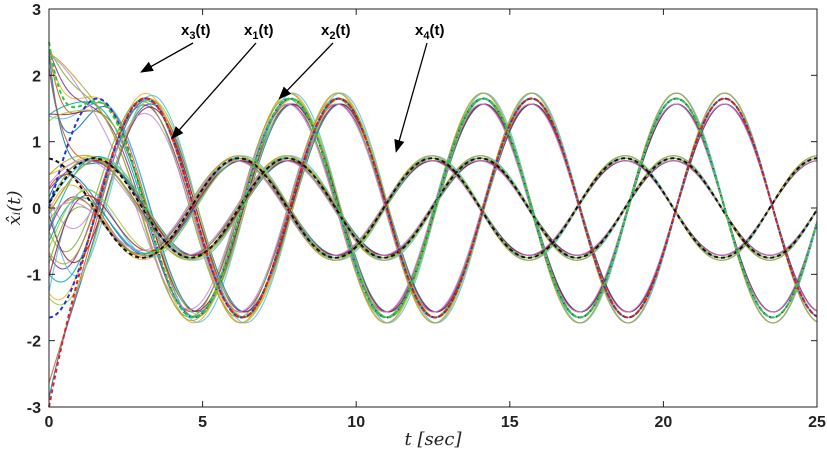 Image resolution: width=827 pixels, height=452 pixels. I want to click on annotation-label-x4t: x4(t), so click(429, 32).